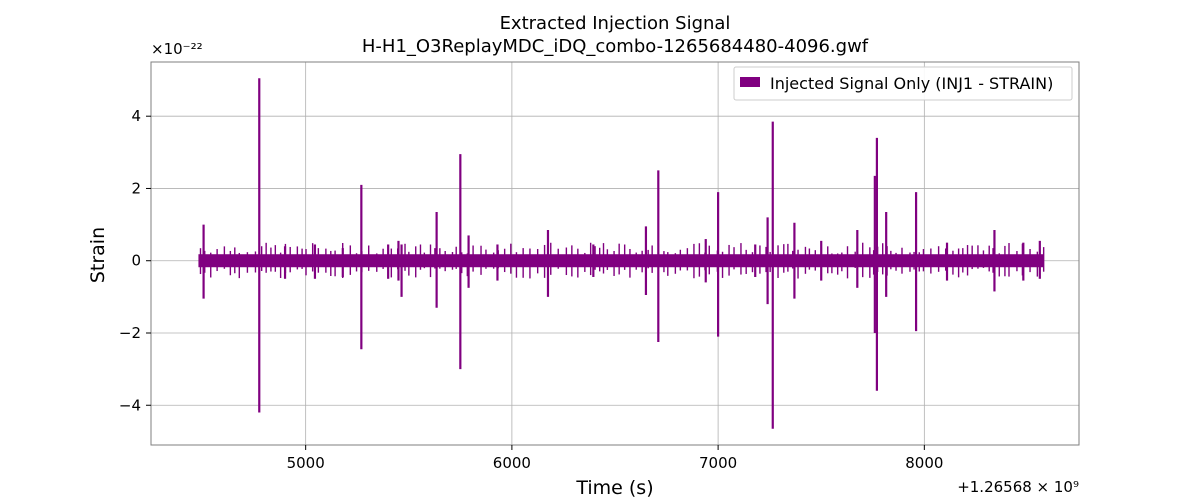  What do you see at coordinates (750, 82) in the screenshot?
I see `legend-swatch` at bounding box center [750, 82].